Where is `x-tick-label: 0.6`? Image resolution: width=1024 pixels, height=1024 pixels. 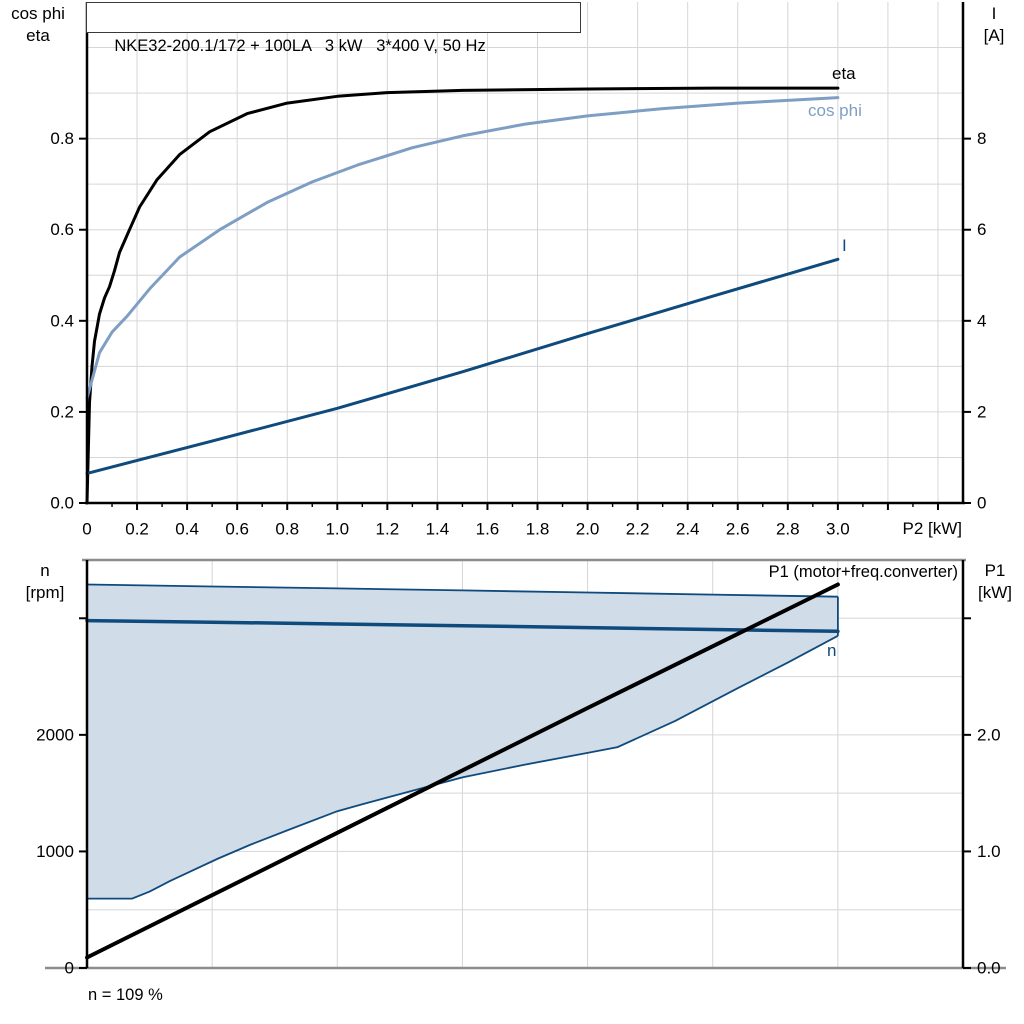 x-tick-label: 0.6 is located at coordinates (237, 529).